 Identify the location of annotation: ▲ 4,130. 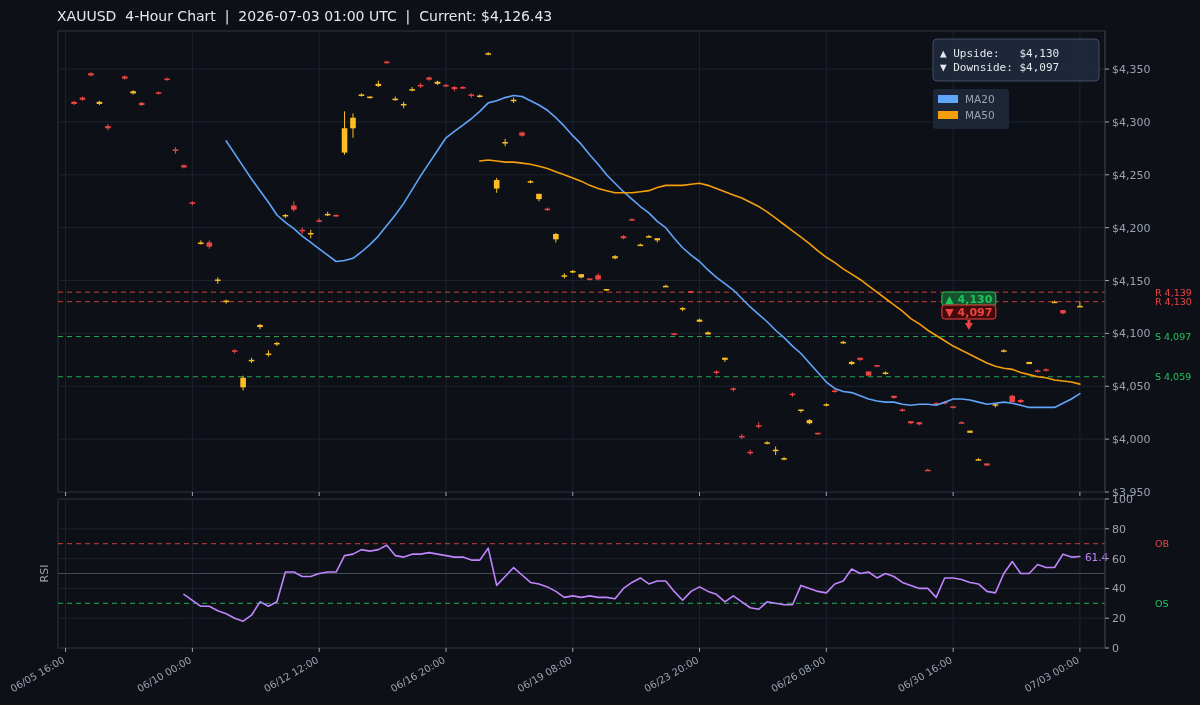
(969, 299).